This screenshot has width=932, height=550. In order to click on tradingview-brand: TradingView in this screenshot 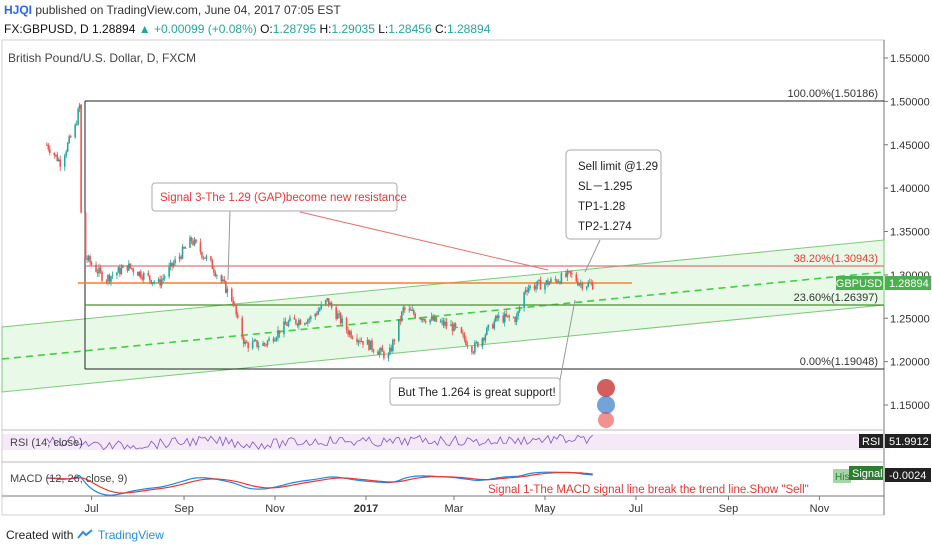, I will do `click(130, 535)`.